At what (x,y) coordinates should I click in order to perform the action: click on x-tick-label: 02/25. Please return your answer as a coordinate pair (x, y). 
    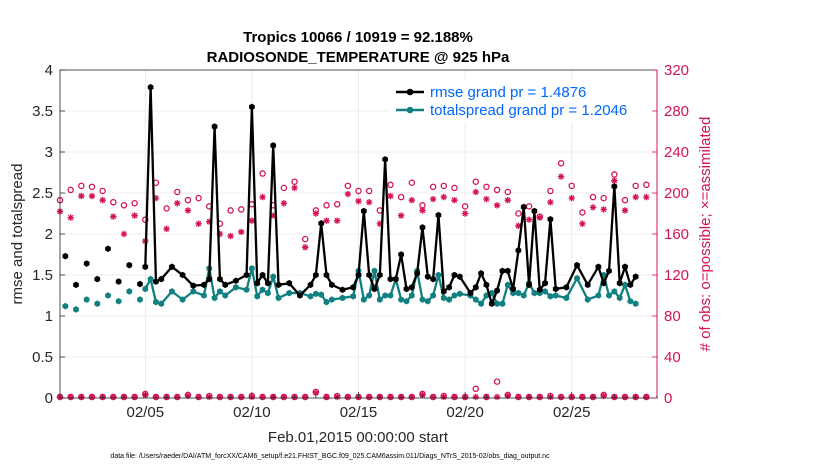
    Looking at the image, I should click on (572, 412).